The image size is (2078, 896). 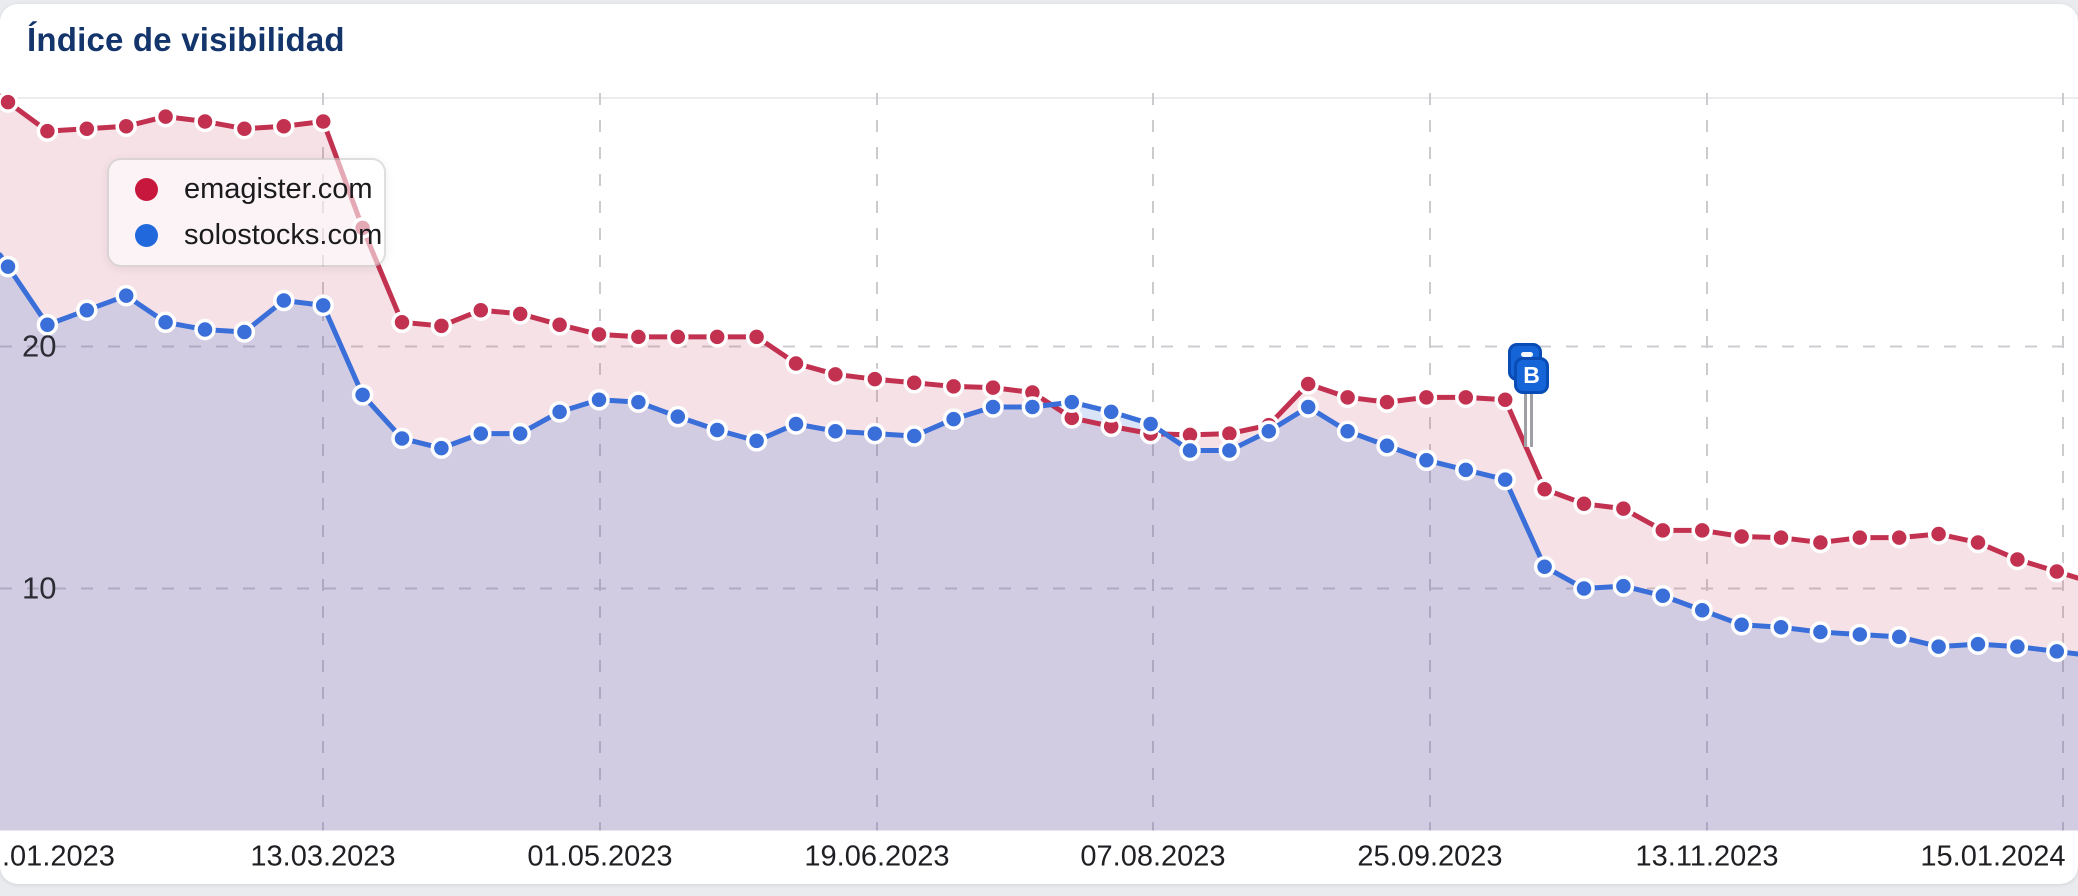 What do you see at coordinates (1538, 398) in the screenshot?
I see `event-pin-group: B` at bounding box center [1538, 398].